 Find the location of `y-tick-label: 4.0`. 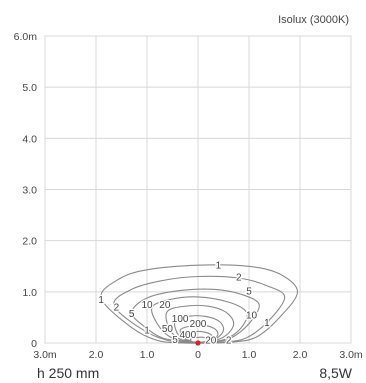

y-tick-label: 4.0 is located at coordinates (29, 139).